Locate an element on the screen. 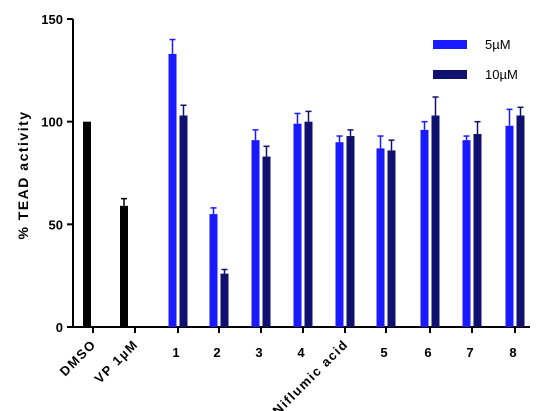  x-tick-label: 2 is located at coordinates (216, 352).